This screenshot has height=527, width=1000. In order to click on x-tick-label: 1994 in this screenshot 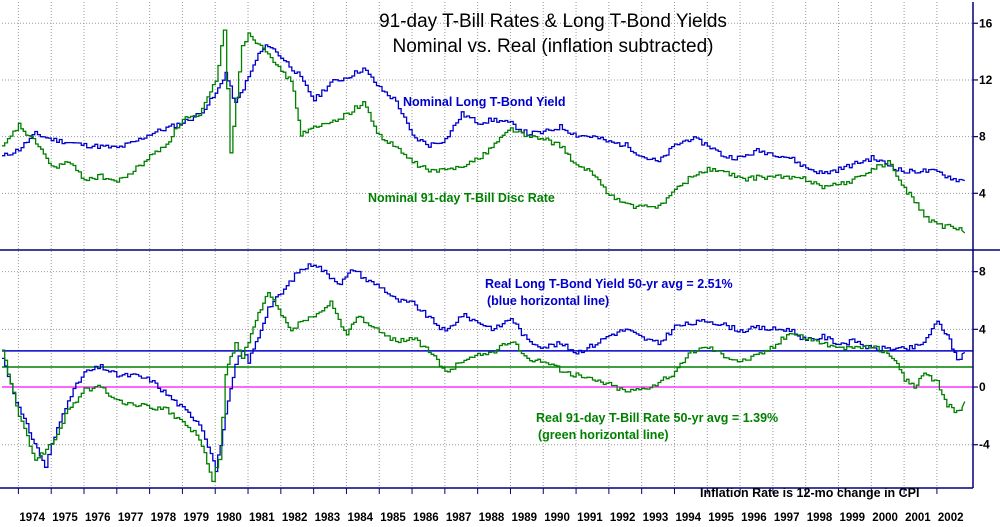, I will do `click(688, 518)`.